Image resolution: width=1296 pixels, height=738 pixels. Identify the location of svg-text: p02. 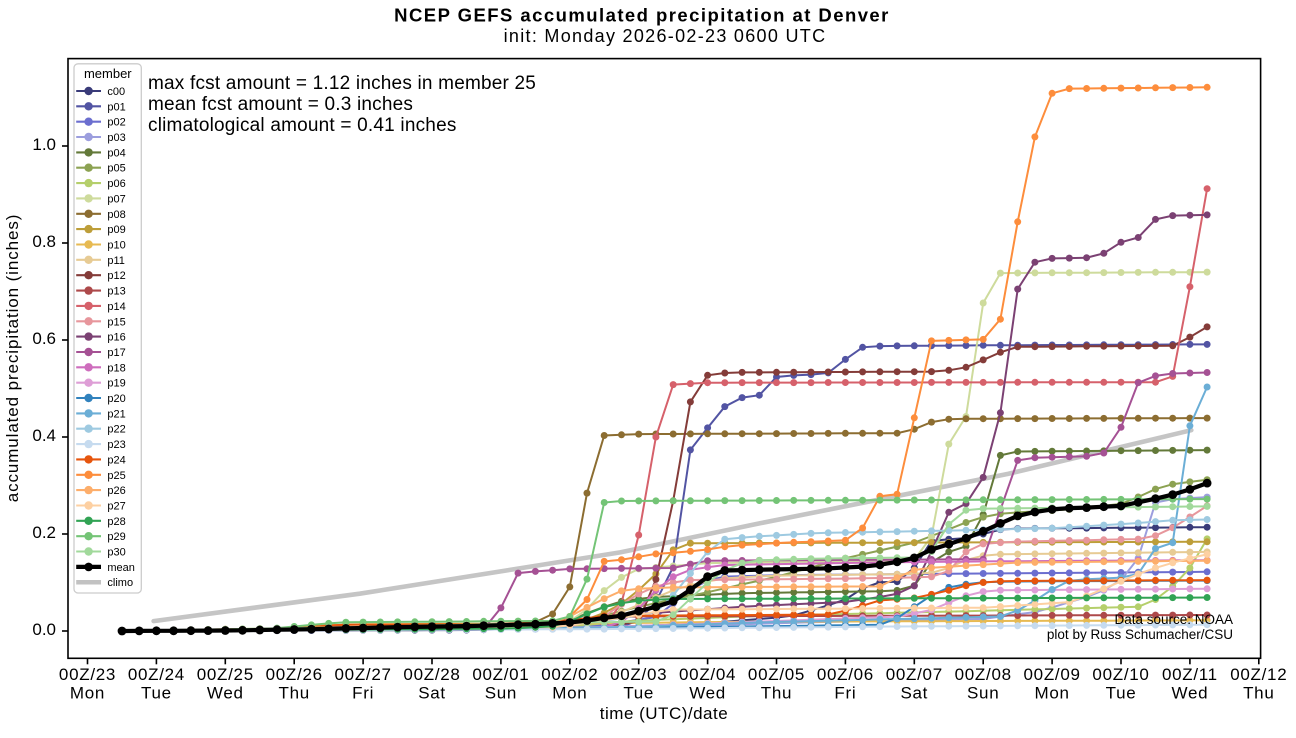
(116, 123).